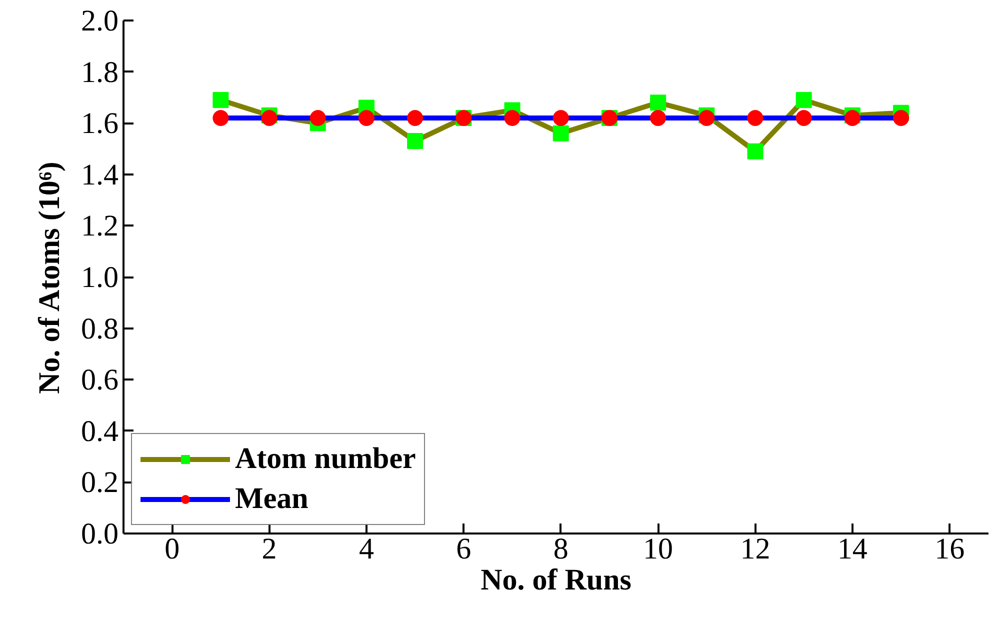 Image resolution: width=991 pixels, height=621 pixels. What do you see at coordinates (755, 549) in the screenshot?
I see `x-tick-label: 12` at bounding box center [755, 549].